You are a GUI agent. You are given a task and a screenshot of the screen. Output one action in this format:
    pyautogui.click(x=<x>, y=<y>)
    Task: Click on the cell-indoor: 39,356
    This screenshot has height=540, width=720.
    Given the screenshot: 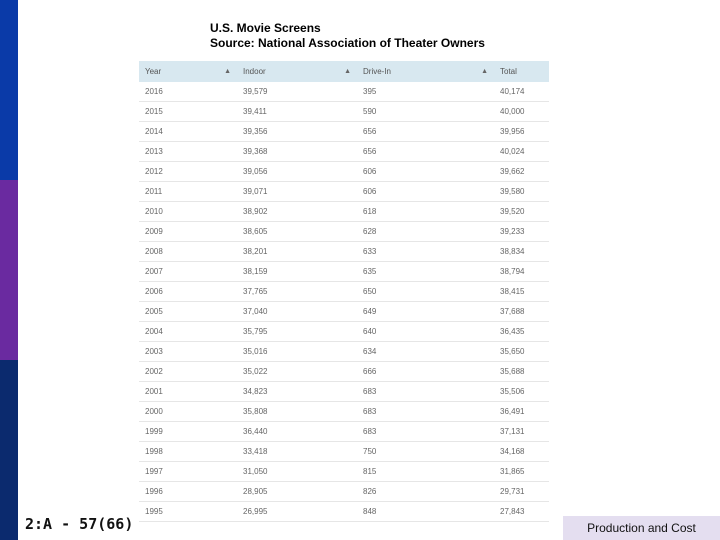 What is the action you would take?
    pyautogui.click(x=297, y=131)
    